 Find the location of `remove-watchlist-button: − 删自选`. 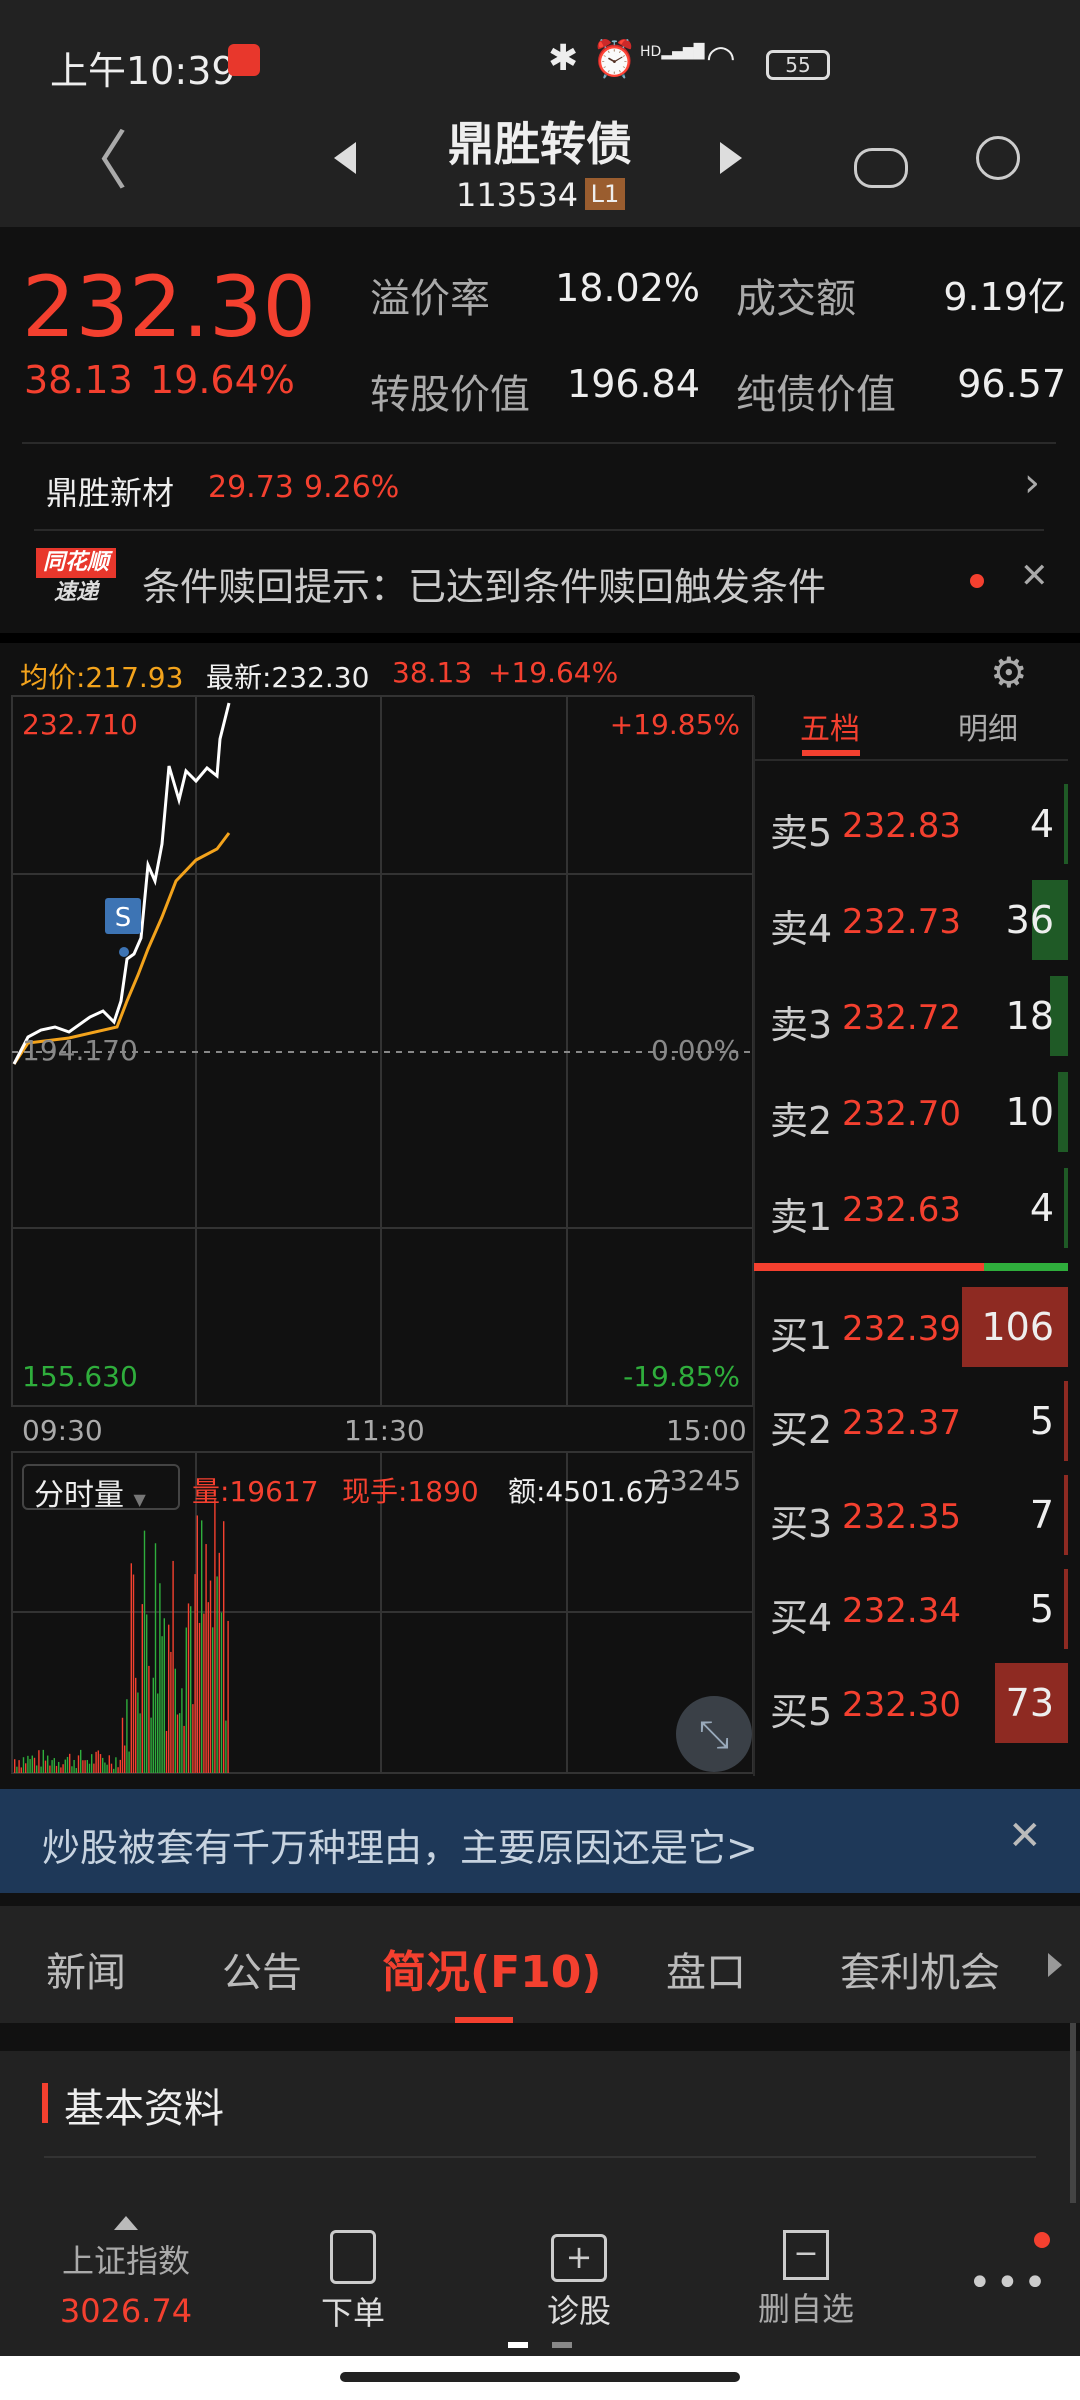

remove-watchlist-button: − 删自选 is located at coordinates (806, 2280).